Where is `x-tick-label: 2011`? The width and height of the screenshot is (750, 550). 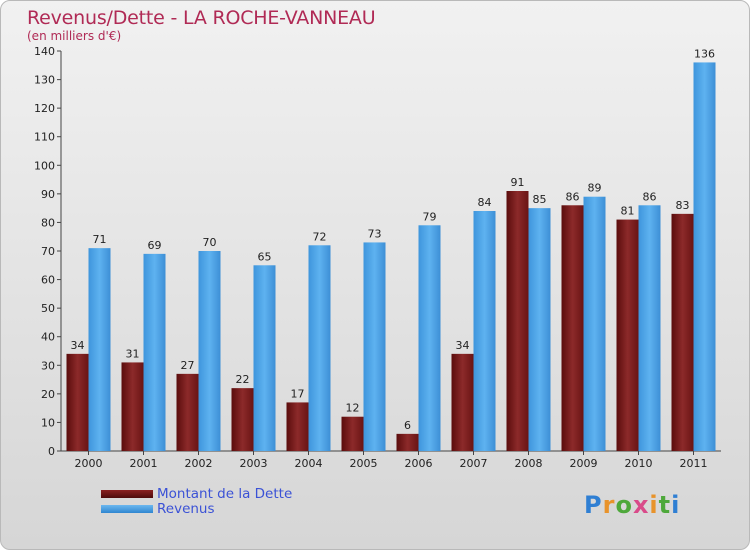 x-tick-label: 2011 is located at coordinates (694, 463).